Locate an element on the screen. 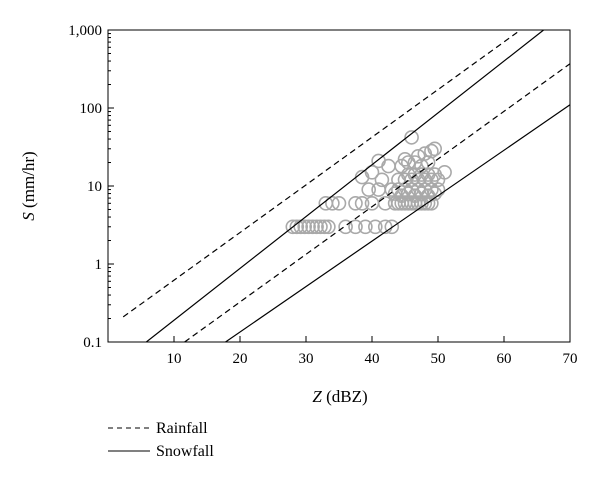 The height and width of the screenshot is (479, 600). y-axis: 0.1 1 10 100 1,000 is located at coordinates (91, 187).